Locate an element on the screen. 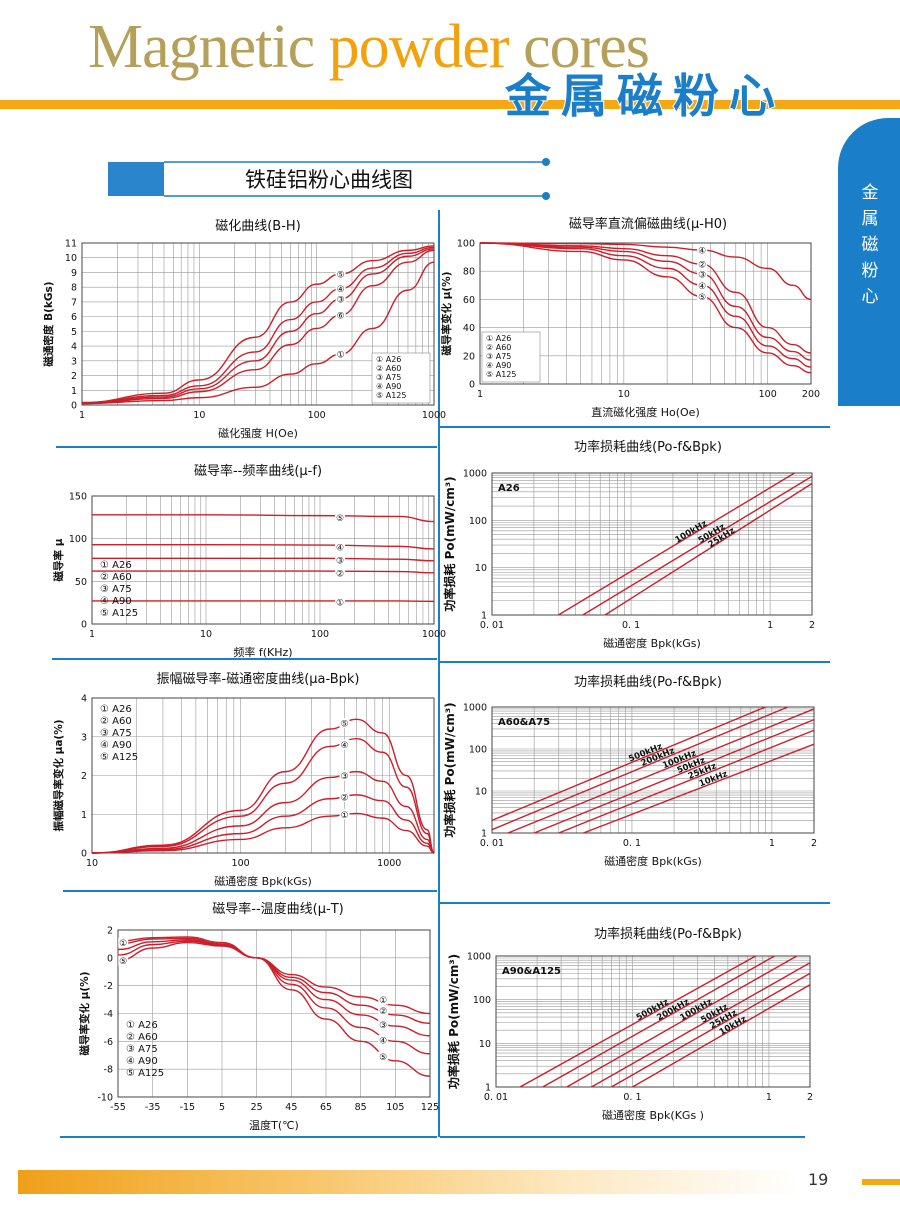 The height and width of the screenshot is (1222, 900). chart-title: 磁导率--频率曲线(μ-f) is located at coordinates (258, 471).